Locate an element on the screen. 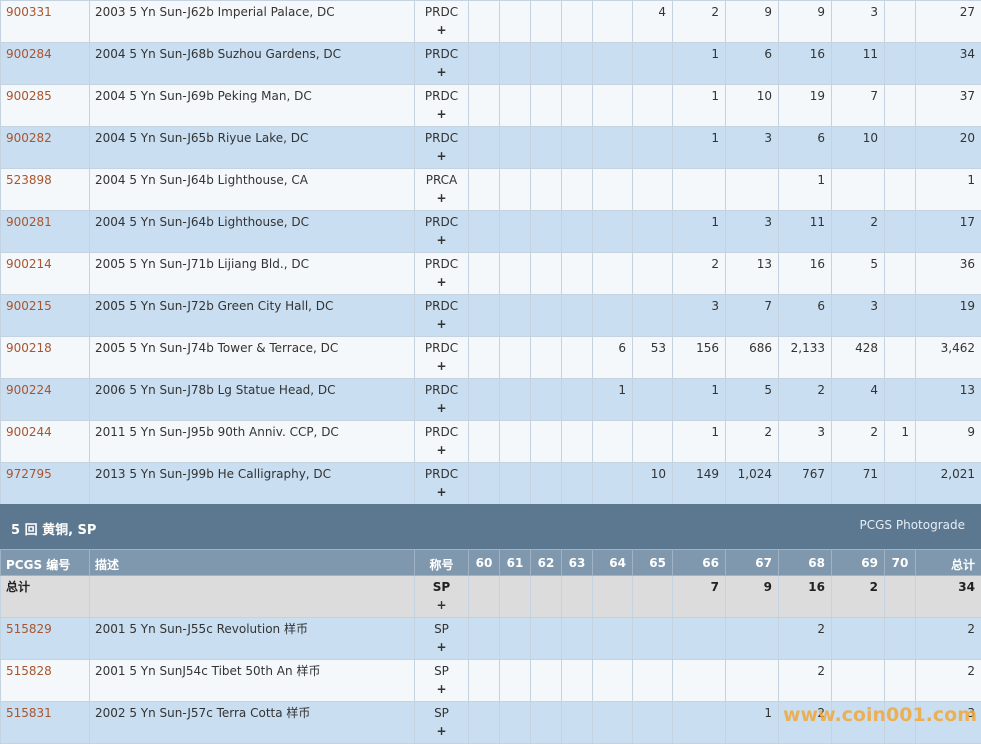 The width and height of the screenshot is (981, 744). header-61: 61 is located at coordinates (515, 562).